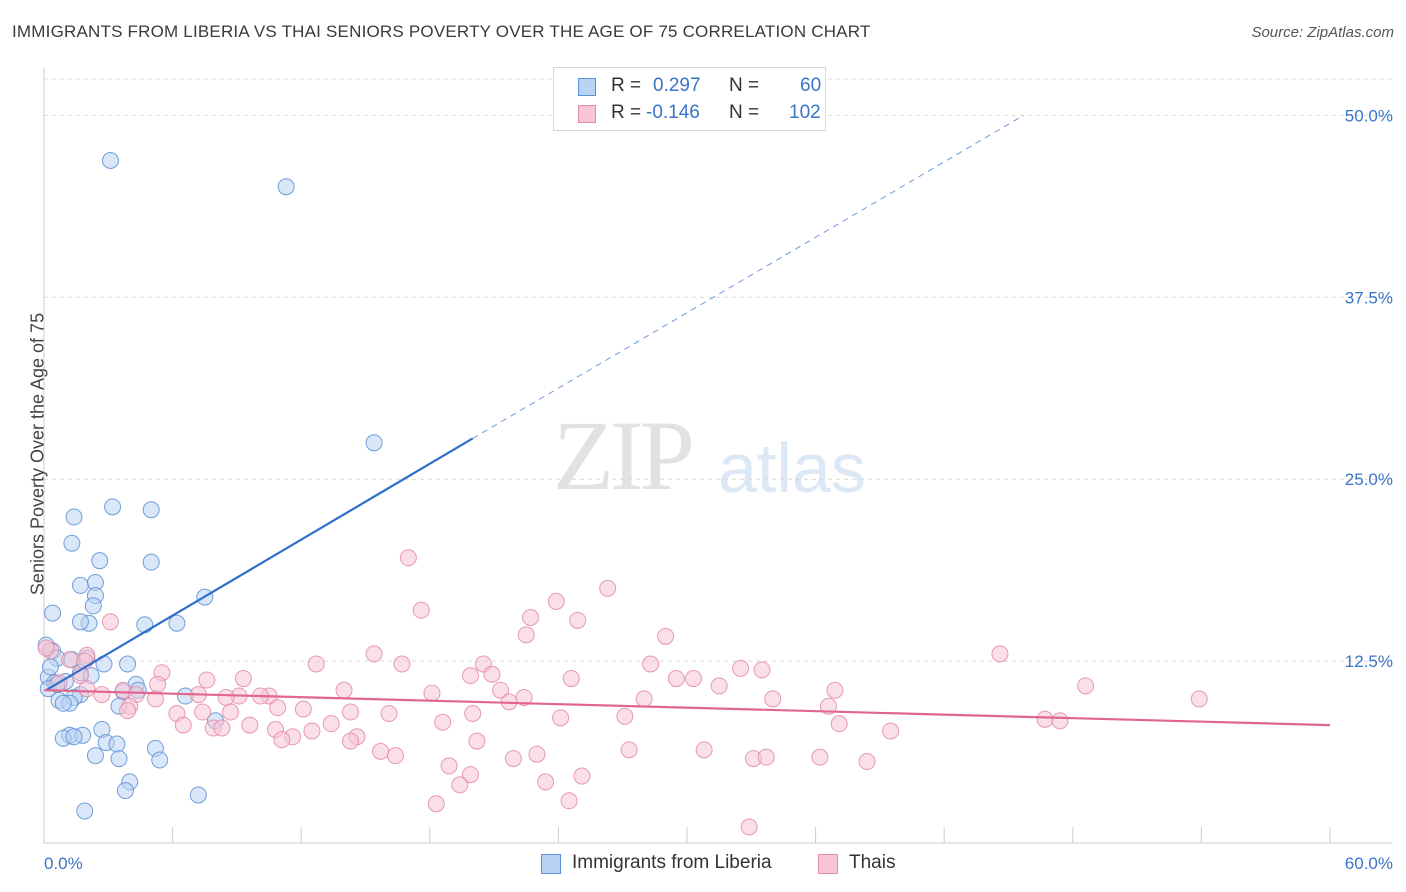 This screenshot has height=892, width=1406. Describe the element at coordinates (673, 112) in the screenshot. I see `legend-r-value: -0.146` at that location.